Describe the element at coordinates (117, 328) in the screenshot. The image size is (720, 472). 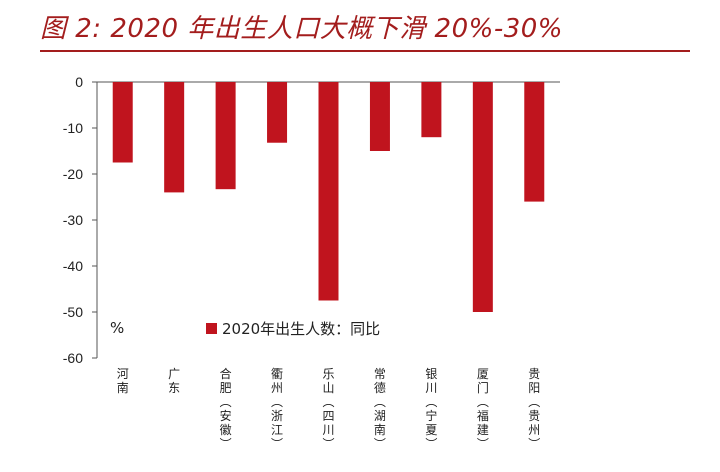
I see `unit-label: %` at that location.